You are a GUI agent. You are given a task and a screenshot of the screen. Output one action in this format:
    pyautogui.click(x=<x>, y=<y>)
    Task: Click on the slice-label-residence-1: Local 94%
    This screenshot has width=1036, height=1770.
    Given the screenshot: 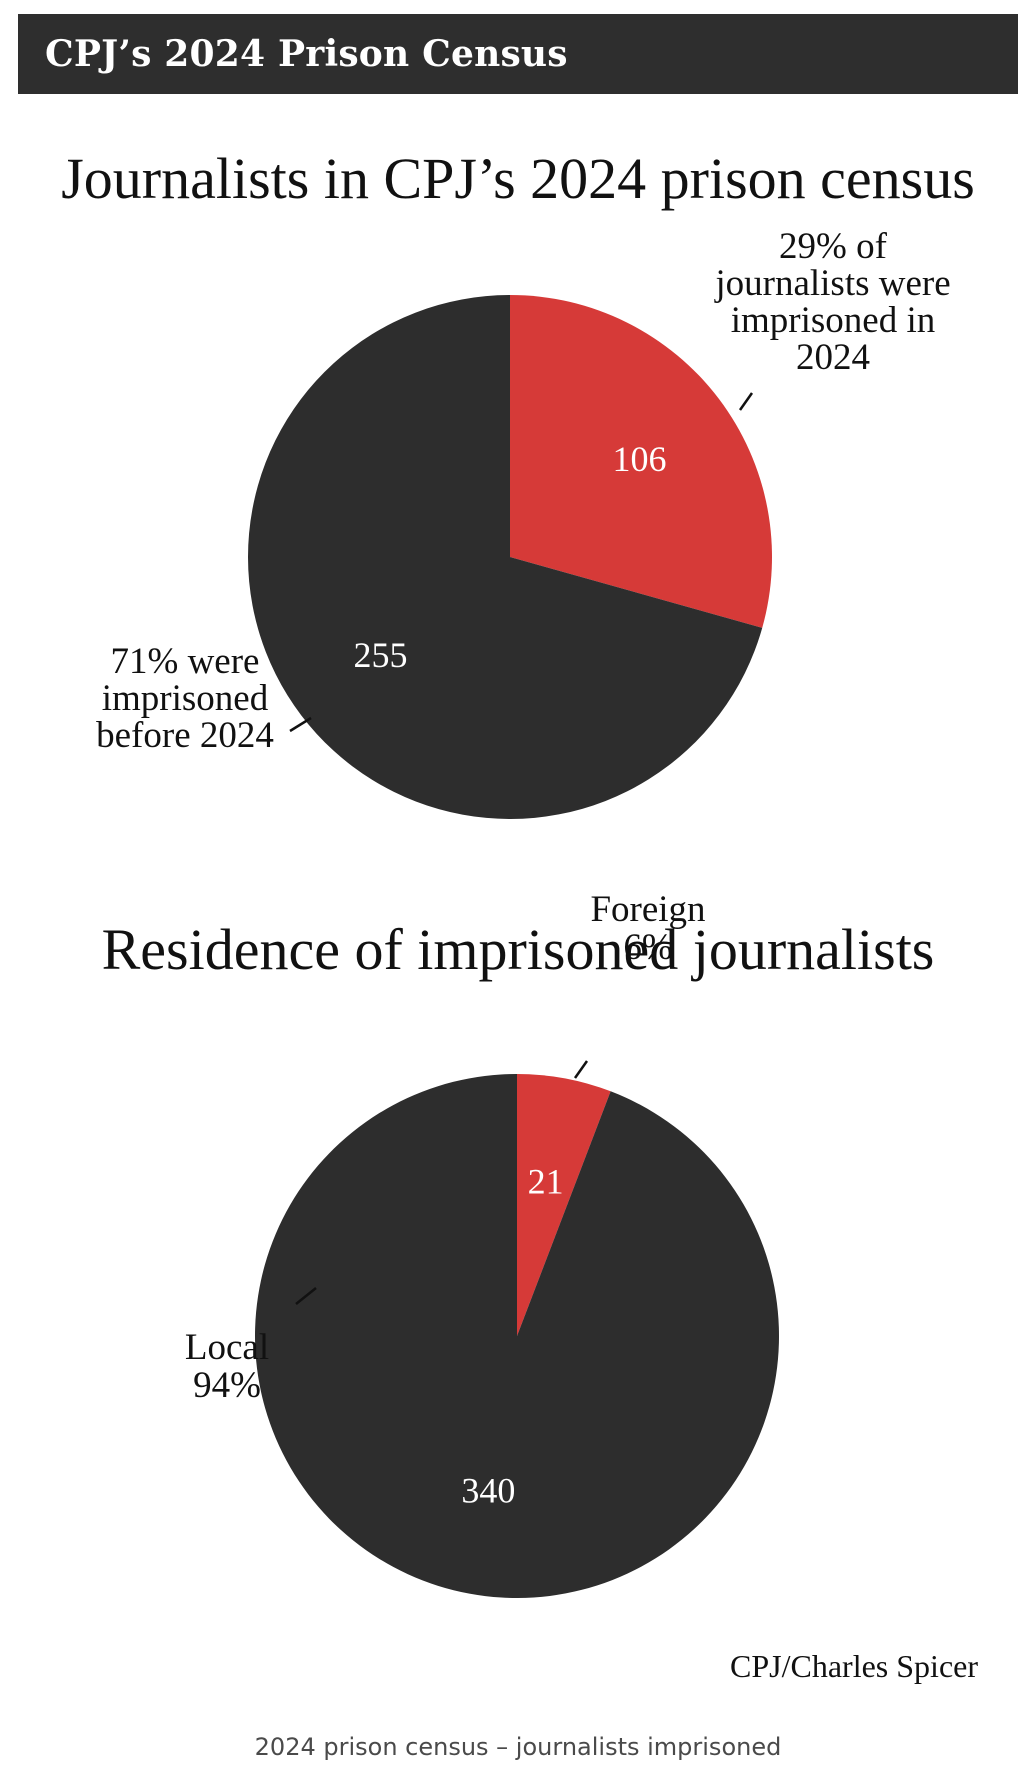 What is the action you would take?
    pyautogui.click(x=227, y=1366)
    